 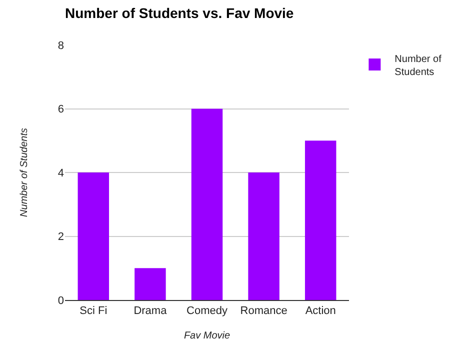 I want to click on legend-label: Number of Students, so click(x=418, y=66).